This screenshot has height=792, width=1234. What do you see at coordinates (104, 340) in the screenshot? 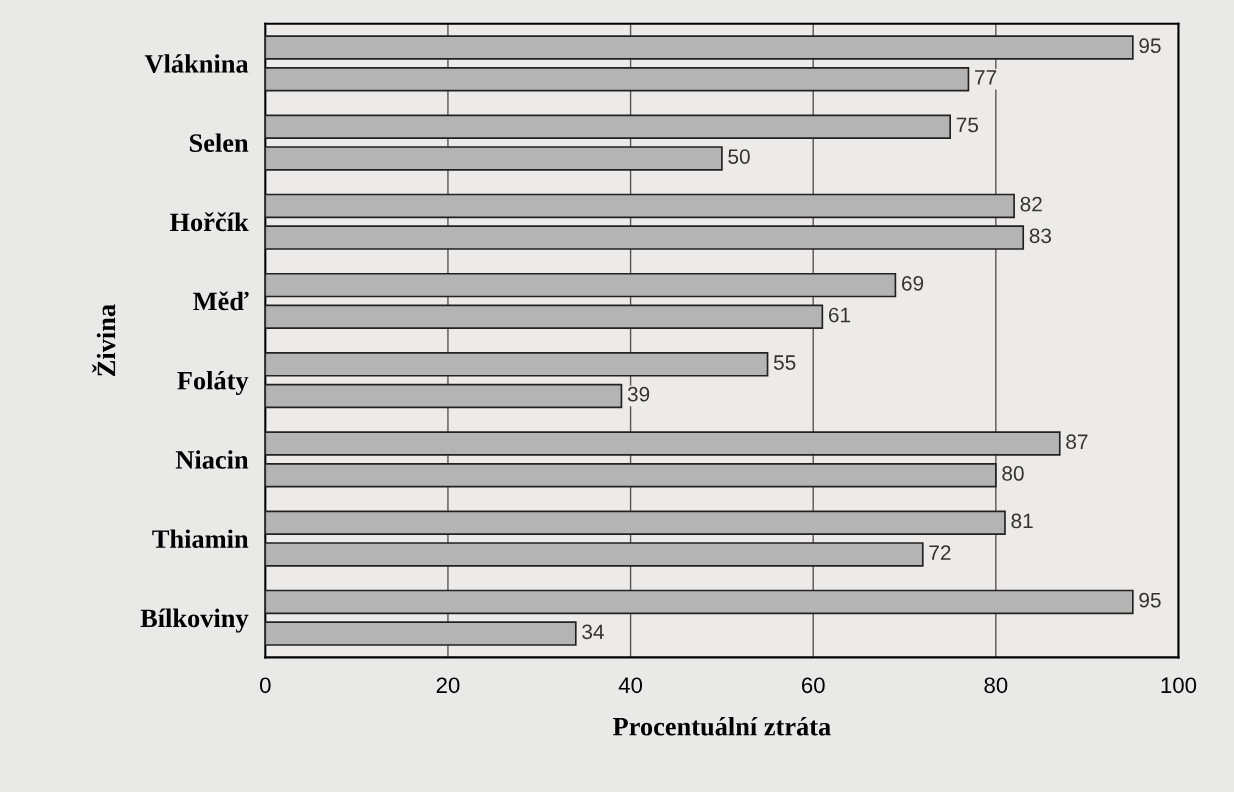
I see `y-axis-title: Živina` at bounding box center [104, 340].